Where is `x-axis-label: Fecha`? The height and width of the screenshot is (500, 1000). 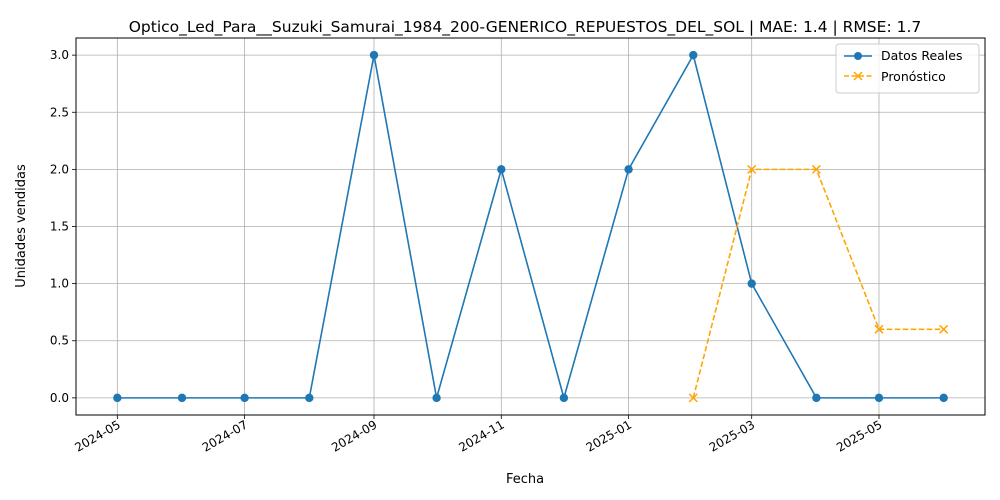 x-axis-label: Fecha is located at coordinates (525, 479).